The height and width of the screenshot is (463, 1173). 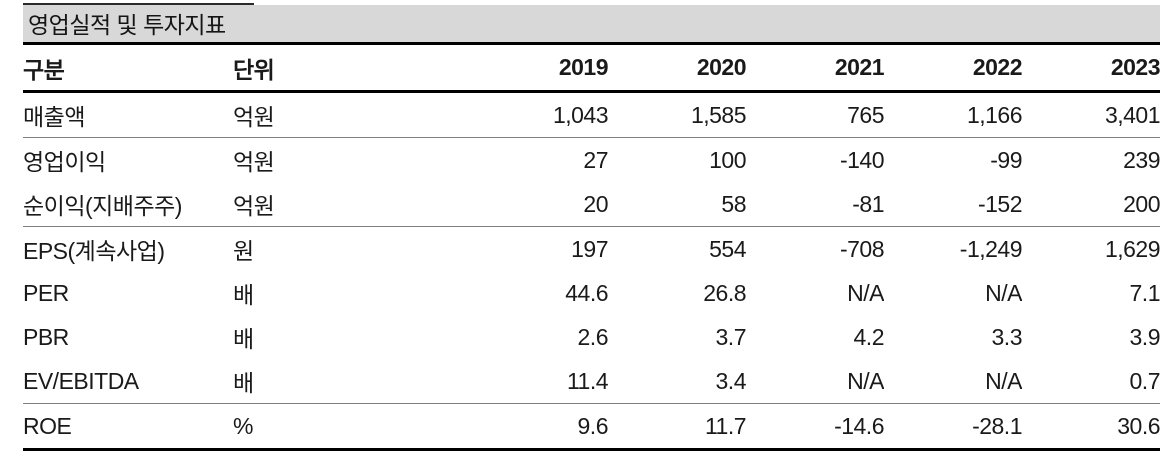 What do you see at coordinates (243, 251) in the screenshot?
I see `row-unit: 원` at bounding box center [243, 251].